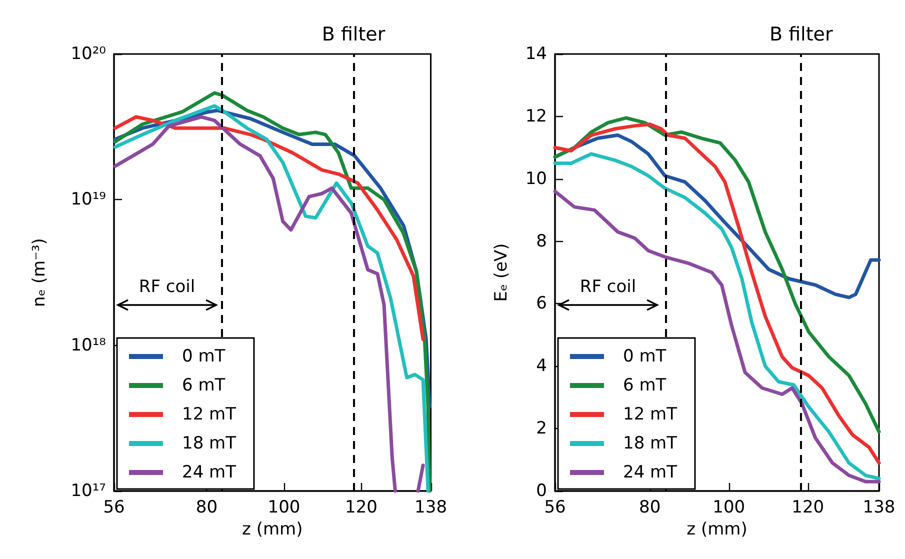  Describe the element at coordinates (88, 54) in the screenshot. I see `y-tick-label: 10²⁰` at that location.